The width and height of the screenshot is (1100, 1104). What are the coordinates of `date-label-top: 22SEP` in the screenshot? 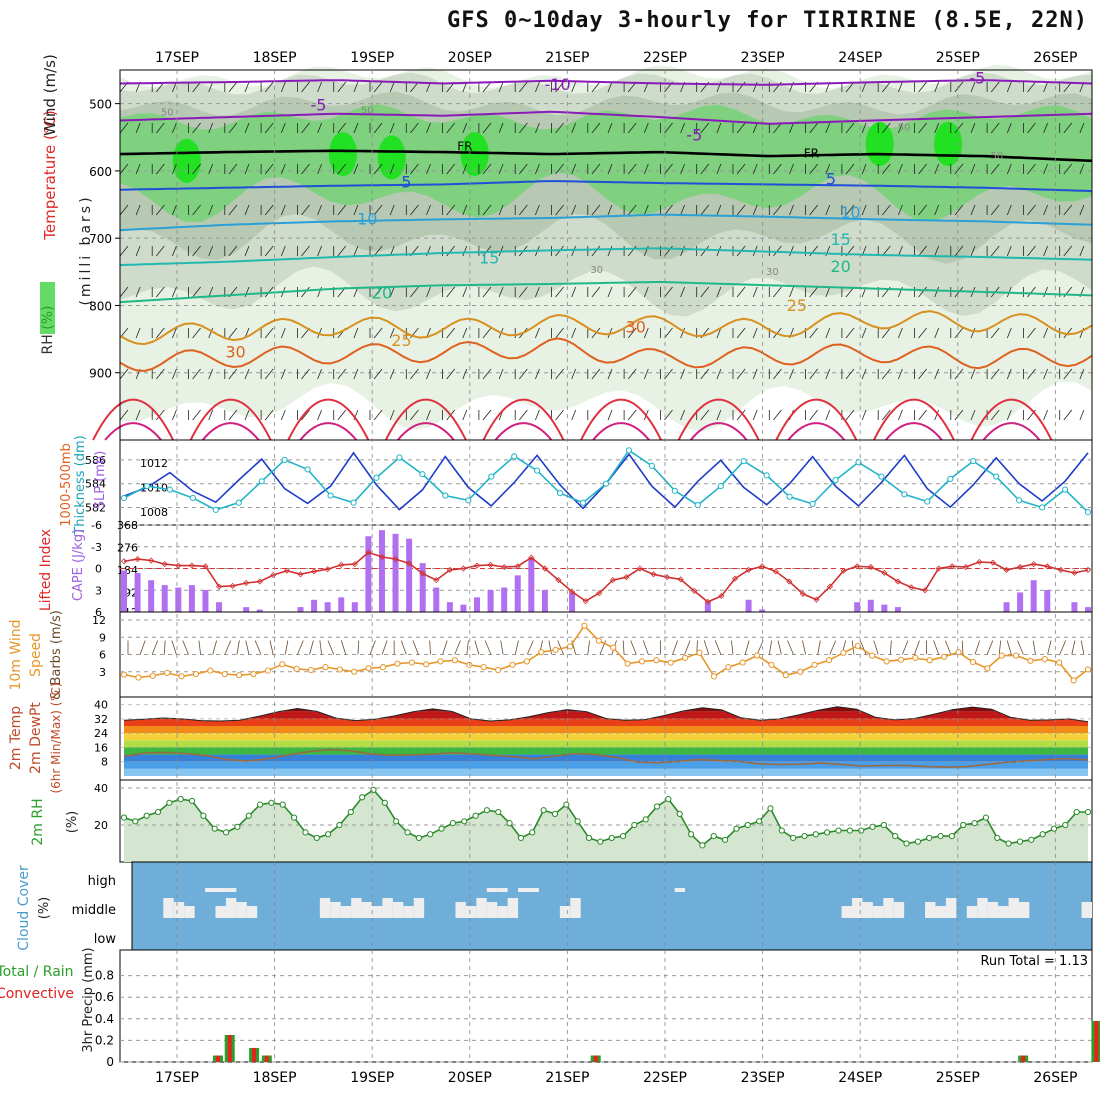 It's located at (665, 58).